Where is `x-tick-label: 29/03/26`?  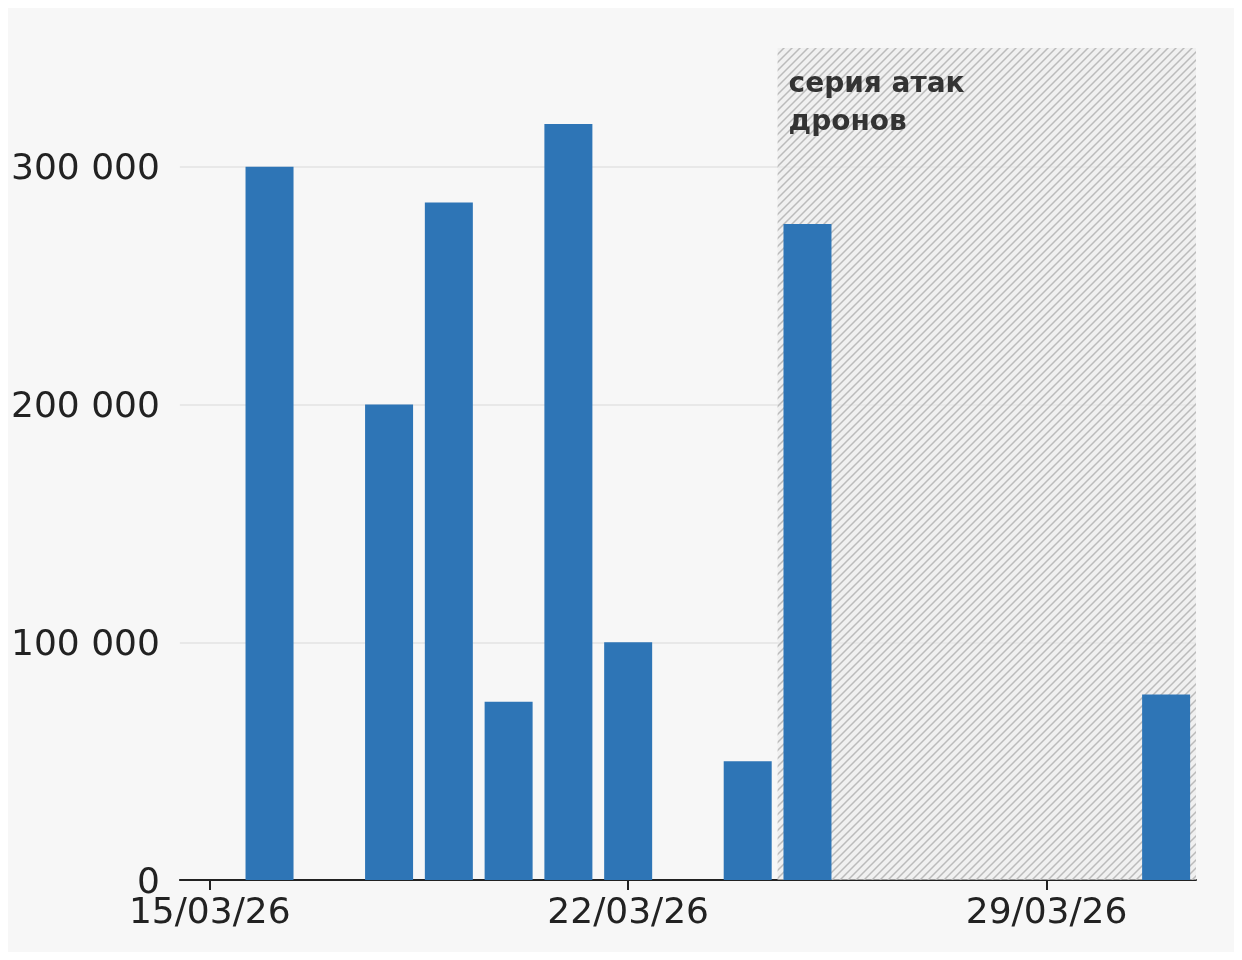 x-tick-label: 29/03/26 is located at coordinates (1046, 910).